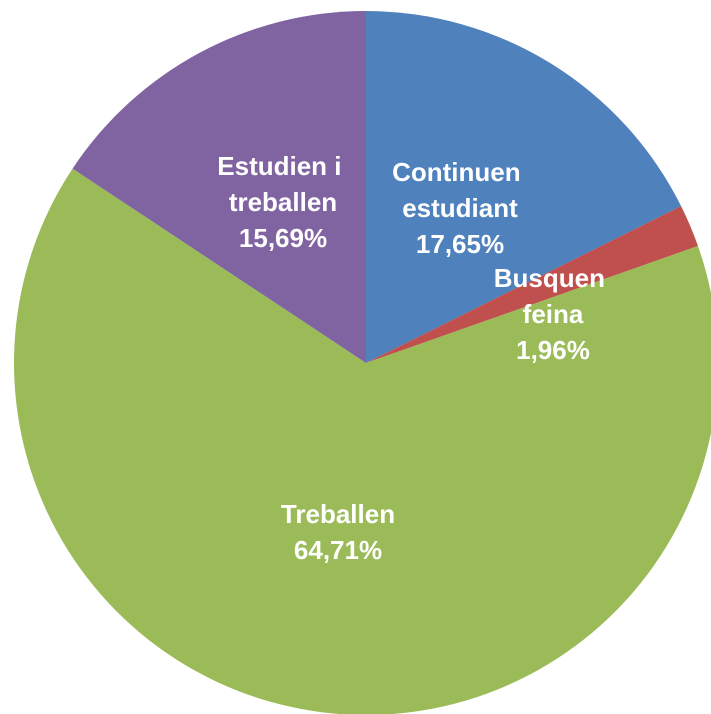  I want to click on slice-category-label: Treballen, so click(338, 514).